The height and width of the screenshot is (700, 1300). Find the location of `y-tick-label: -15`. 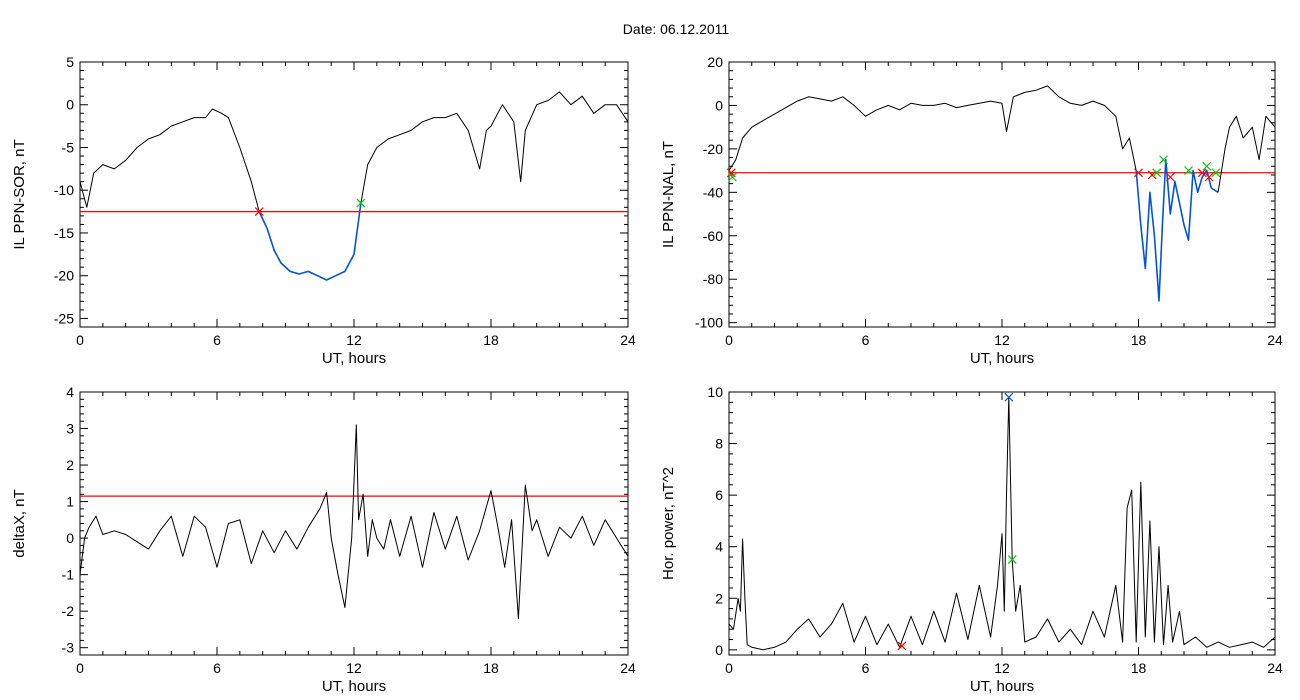

y-tick-label: -15 is located at coordinates (64, 233).